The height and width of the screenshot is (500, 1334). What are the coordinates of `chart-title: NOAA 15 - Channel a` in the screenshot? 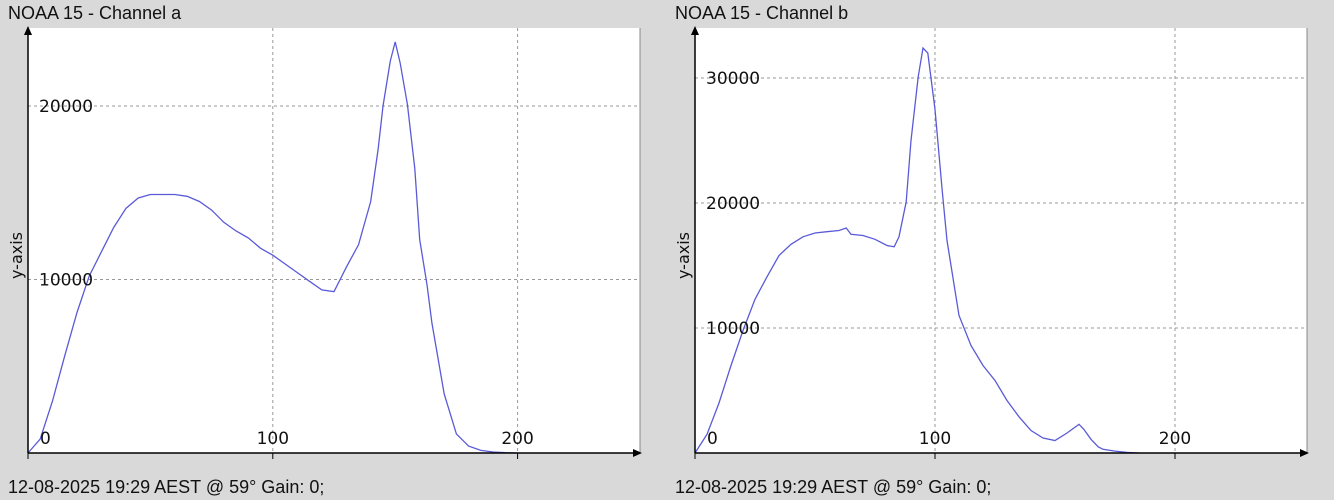 It's located at (95, 13).